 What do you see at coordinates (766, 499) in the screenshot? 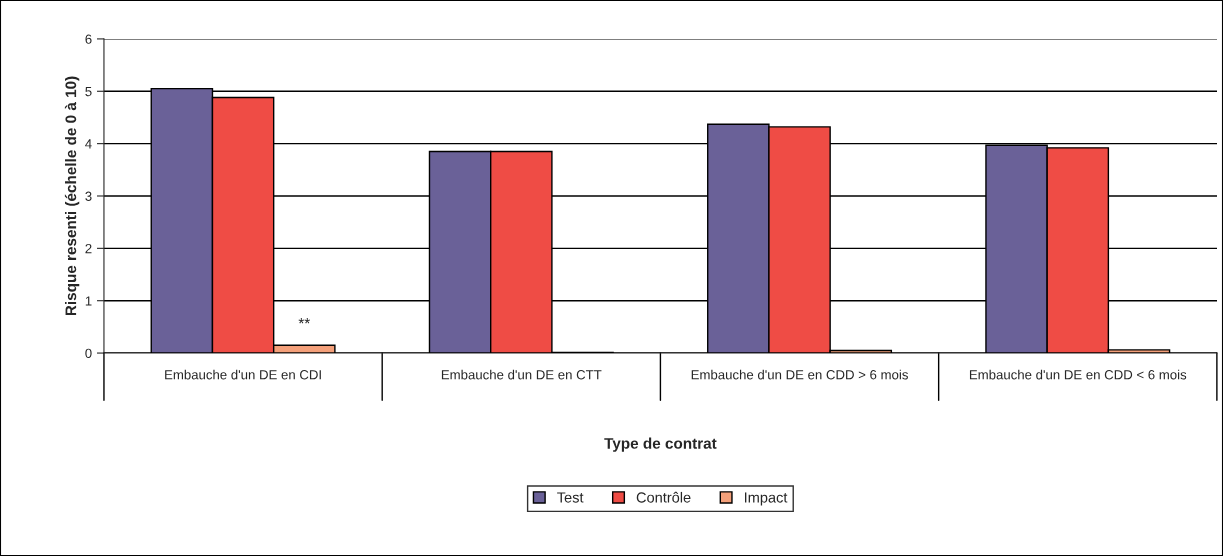
I see `legend-label: Impact` at bounding box center [766, 499].